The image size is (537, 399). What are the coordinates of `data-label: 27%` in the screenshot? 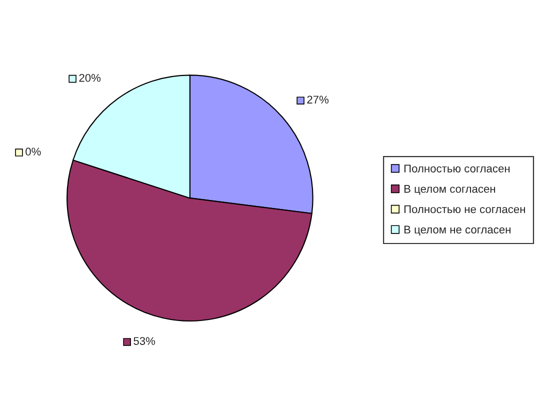 It's located at (318, 100).